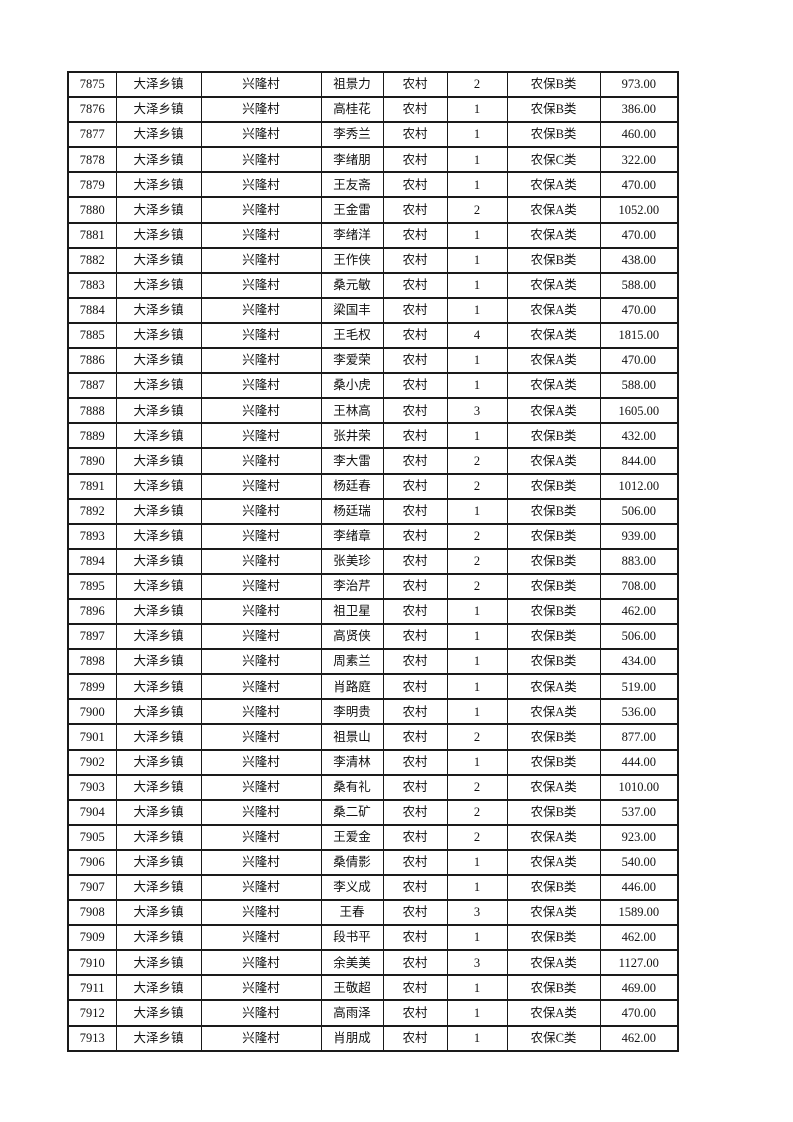  Describe the element at coordinates (639, 461) in the screenshot. I see `amount-cell: 844.00` at that location.